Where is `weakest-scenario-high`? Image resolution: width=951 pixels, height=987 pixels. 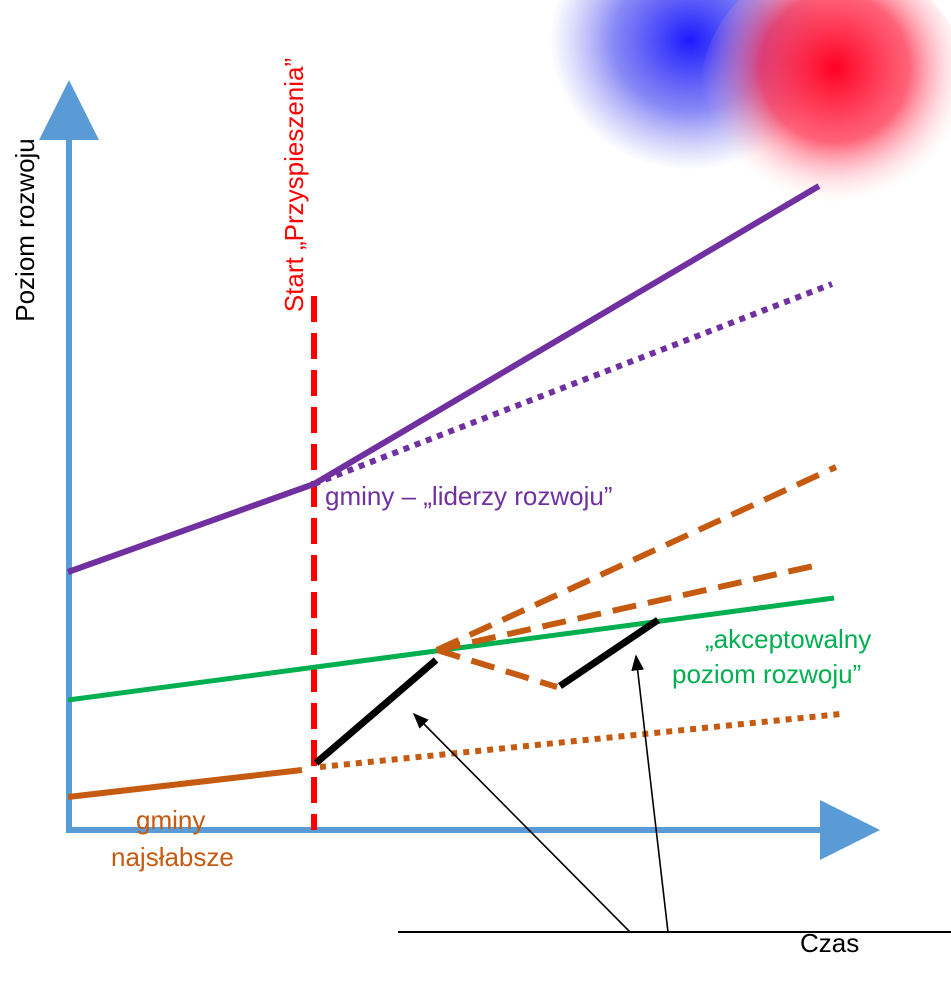 weakest-scenario-high is located at coordinates (636, 558).